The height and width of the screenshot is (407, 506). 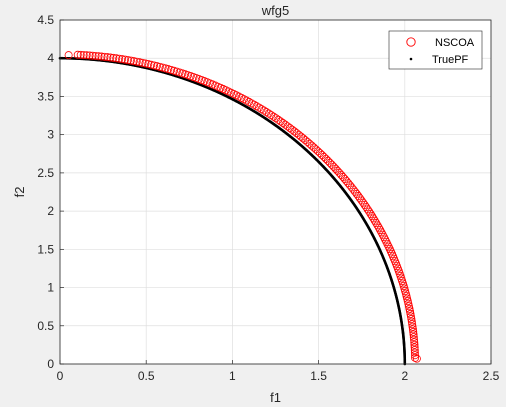 I want to click on y-tick-label: 0.5, so click(x=45, y=326).